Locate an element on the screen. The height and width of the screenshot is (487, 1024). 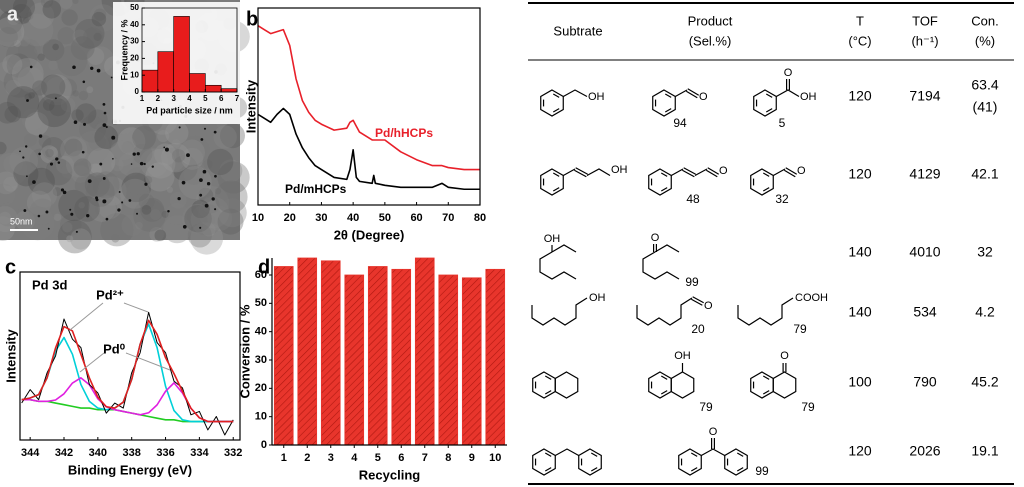
cell-conversion-paren: (41) is located at coordinates (985, 107).